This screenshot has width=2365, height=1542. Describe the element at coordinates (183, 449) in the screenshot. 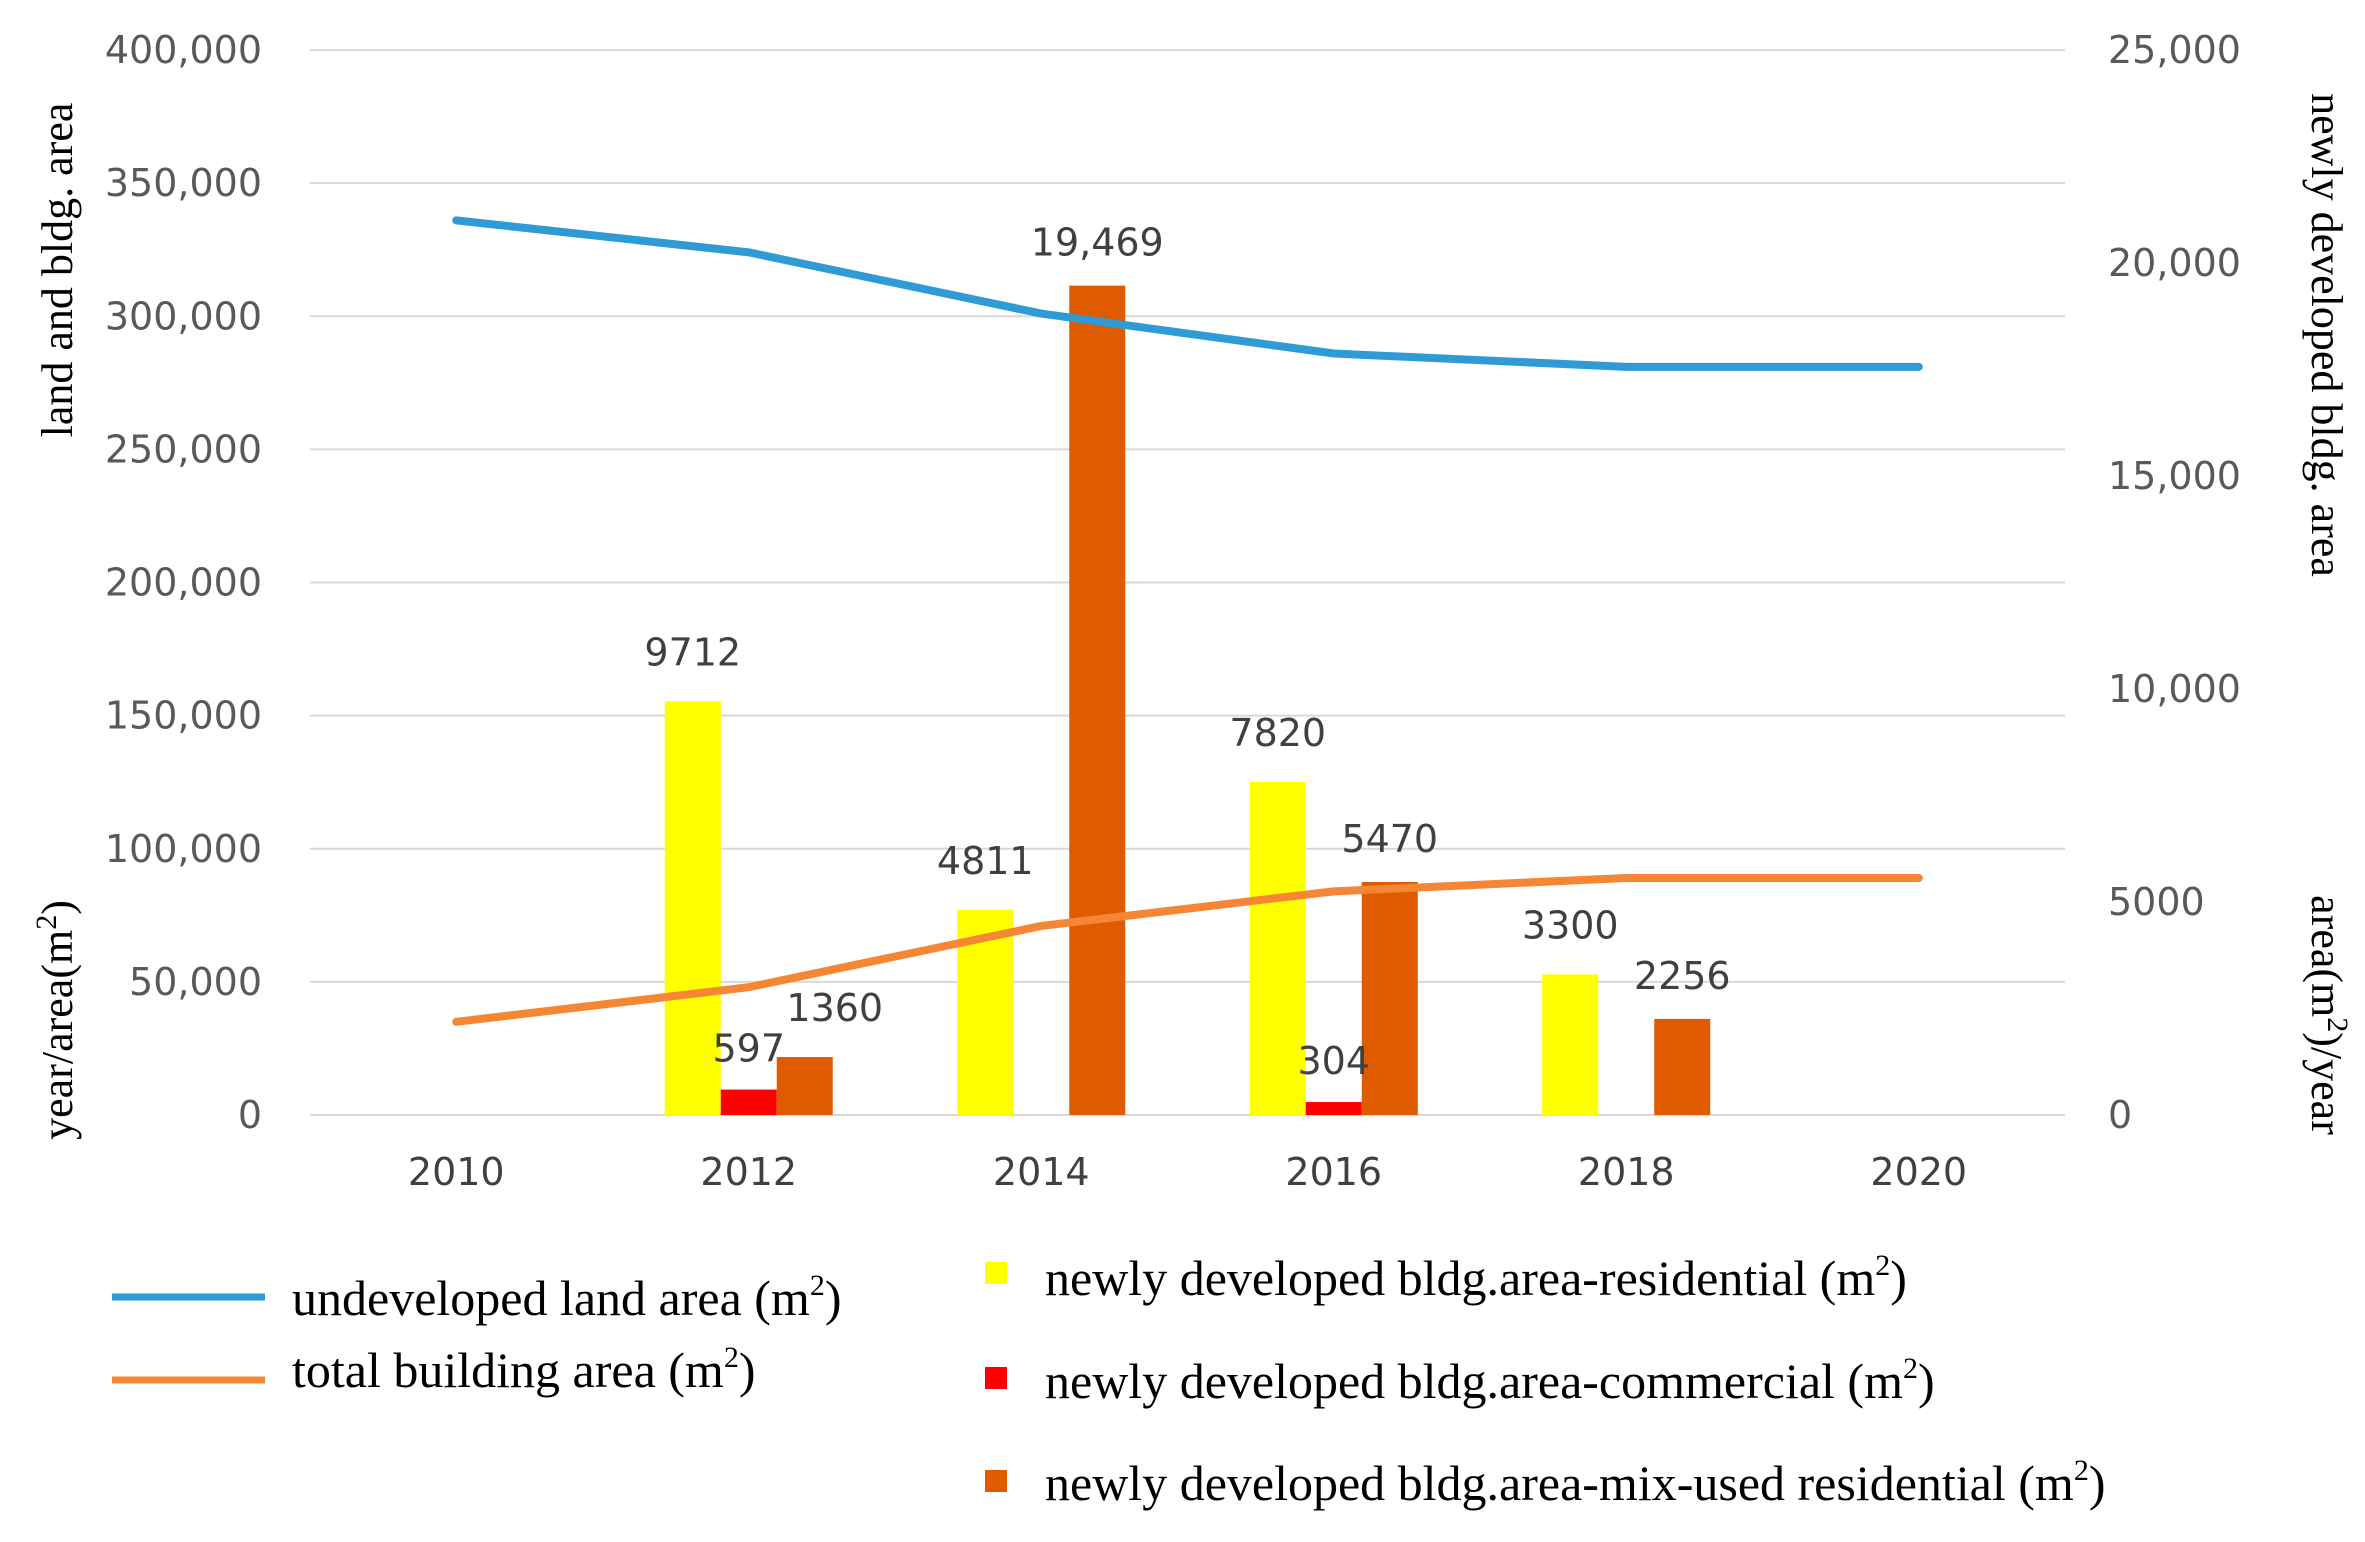

I see `left-tick-label: 250,000` at that location.